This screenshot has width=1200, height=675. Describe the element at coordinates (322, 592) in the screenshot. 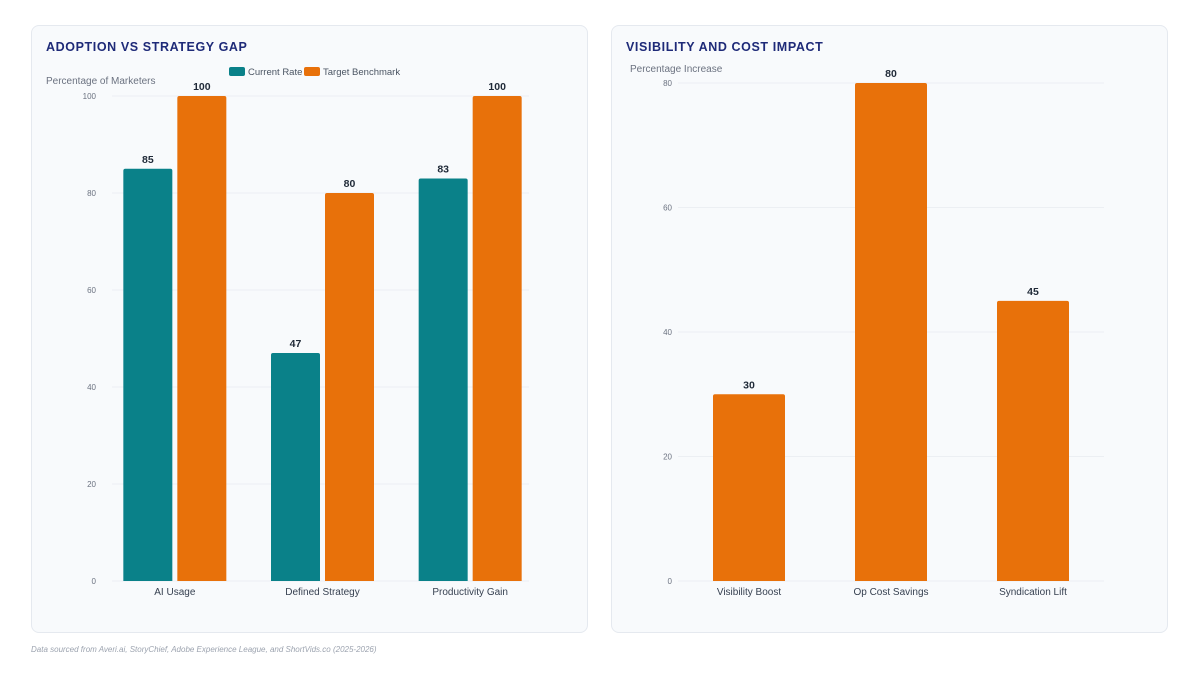

I see `x-category-label: Defined Strategy` at that location.